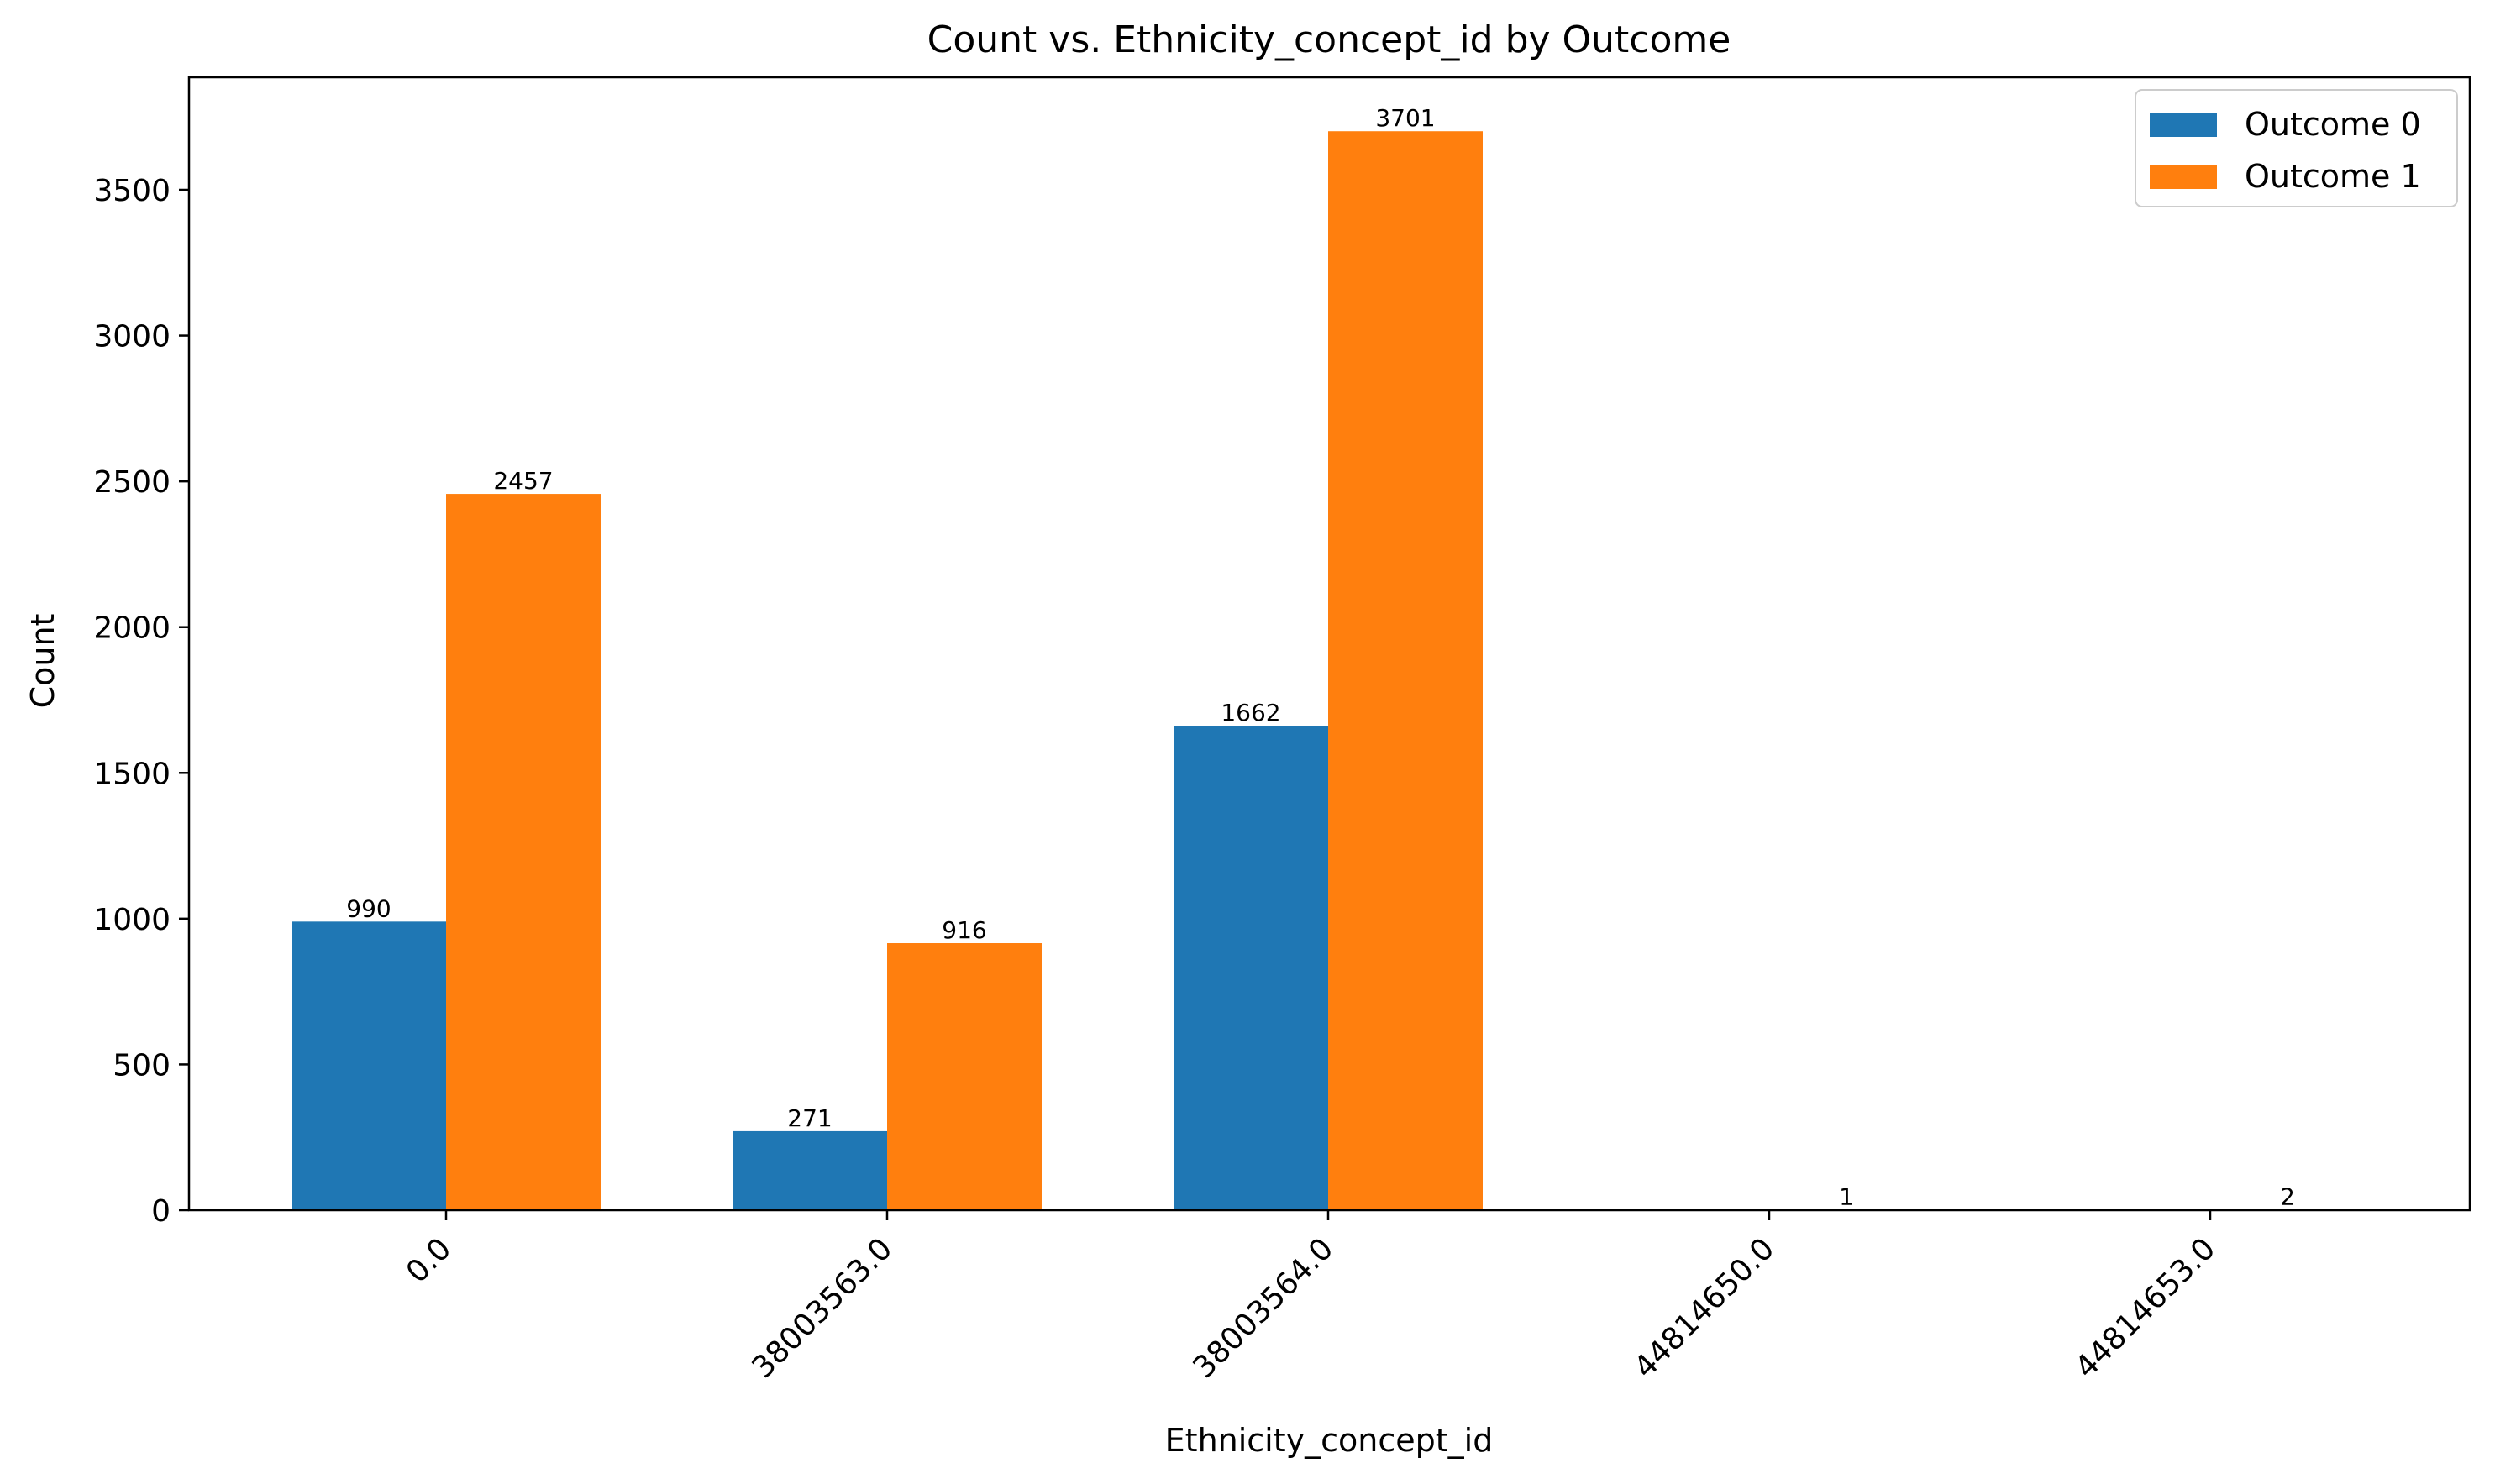 Image resolution: width=2495 pixels, height=1484 pixels. I want to click on y-tick-label: 3500, so click(132, 191).